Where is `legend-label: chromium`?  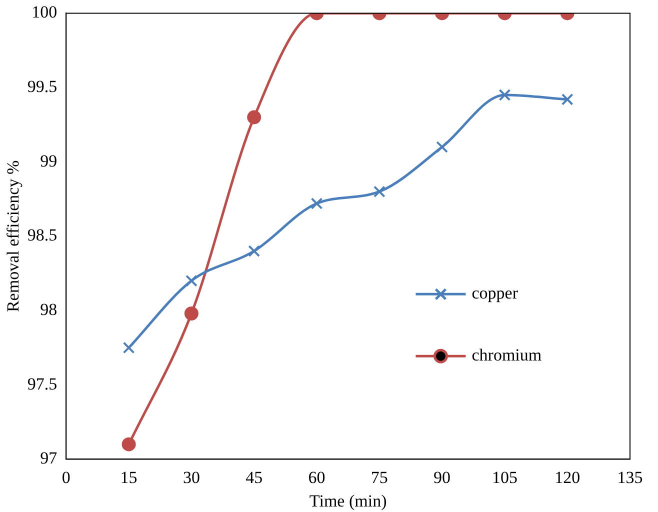
legend-label: chromium is located at coordinates (507, 355).